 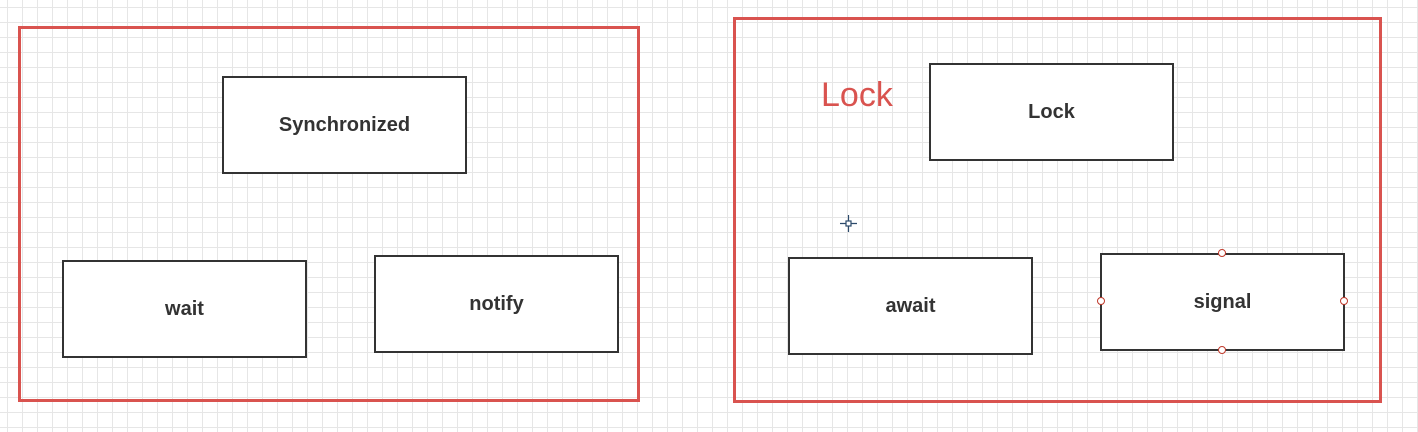 I want to click on signal-right-handle-icon, so click(x=1344, y=301).